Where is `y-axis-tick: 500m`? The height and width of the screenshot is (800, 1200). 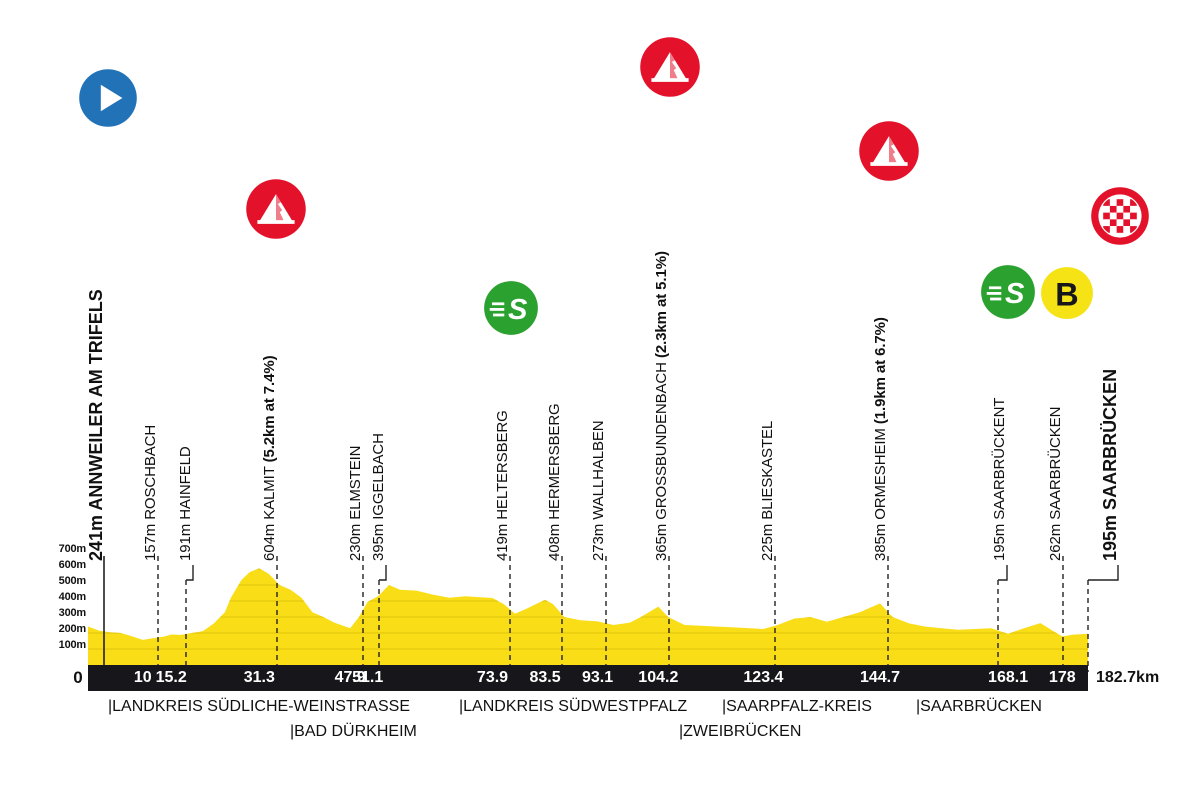
y-axis-tick: 500m is located at coordinates (72, 581).